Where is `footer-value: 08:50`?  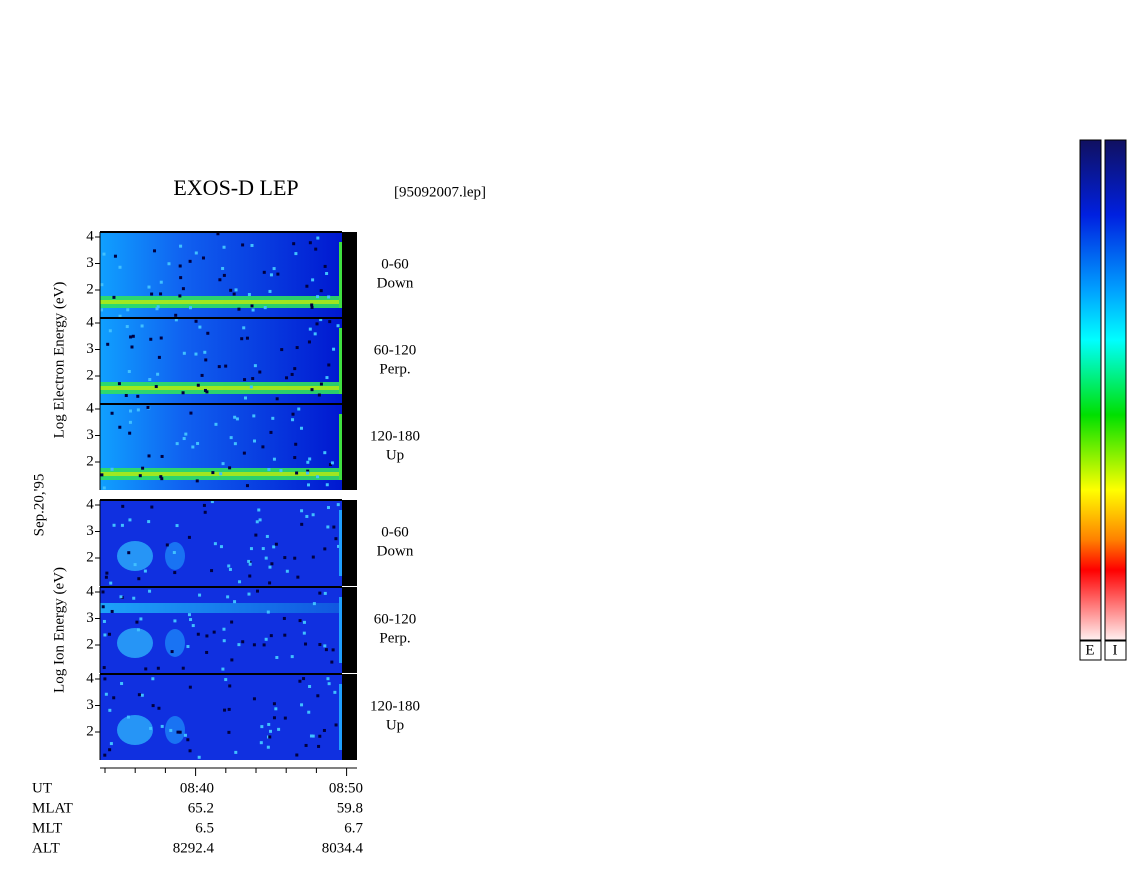 footer-value: 08:50 is located at coordinates (346, 788).